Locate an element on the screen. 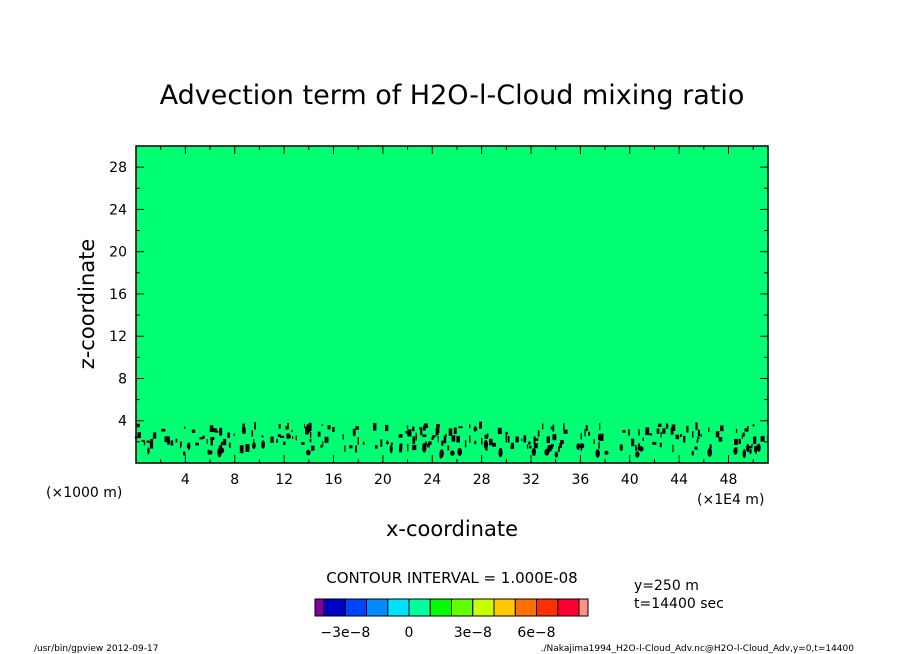 The width and height of the screenshot is (904, 654). y-tick-label: 12 is located at coordinates (118, 337).